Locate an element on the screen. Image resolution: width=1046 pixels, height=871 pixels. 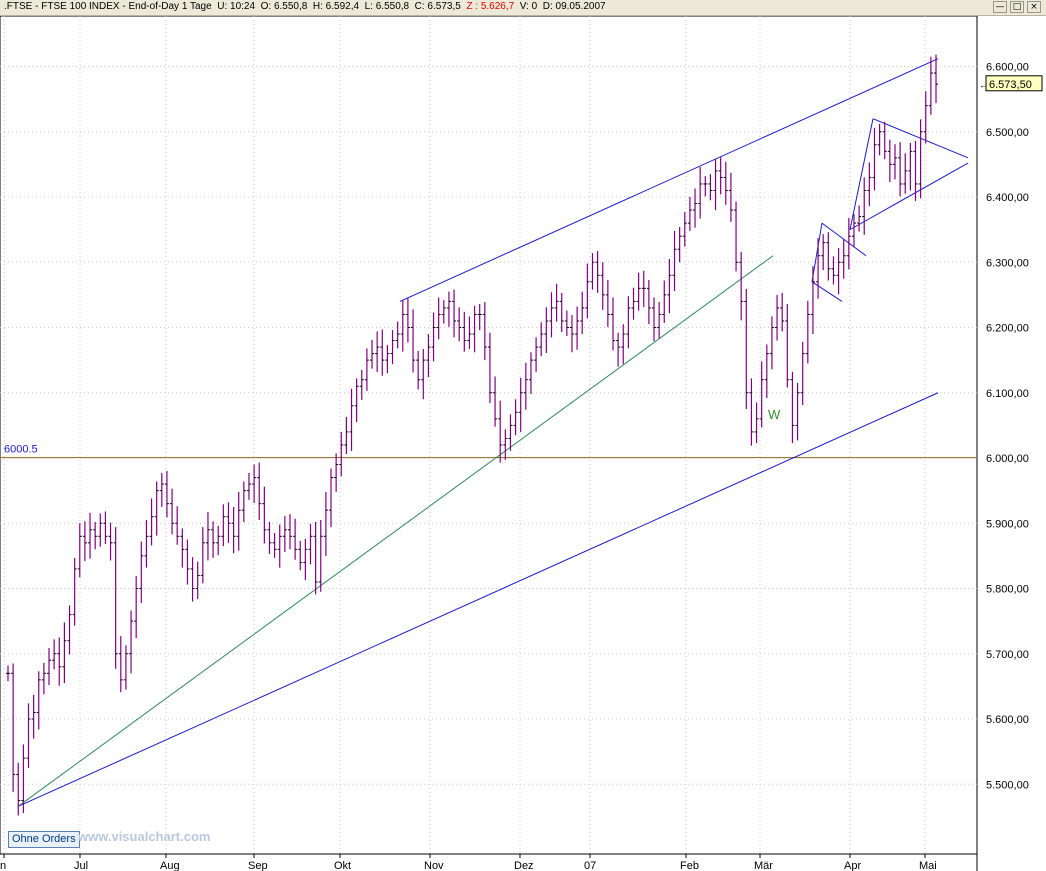
y-tick-label: 5.700,00 is located at coordinates (1007, 655).